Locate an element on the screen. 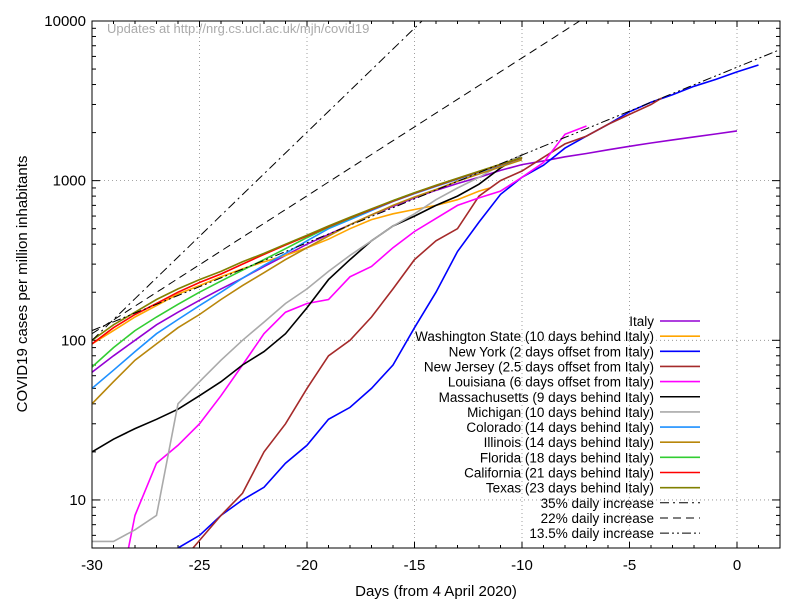  legend-label: Washington State (10 days behind Italy) is located at coordinates (534, 336).